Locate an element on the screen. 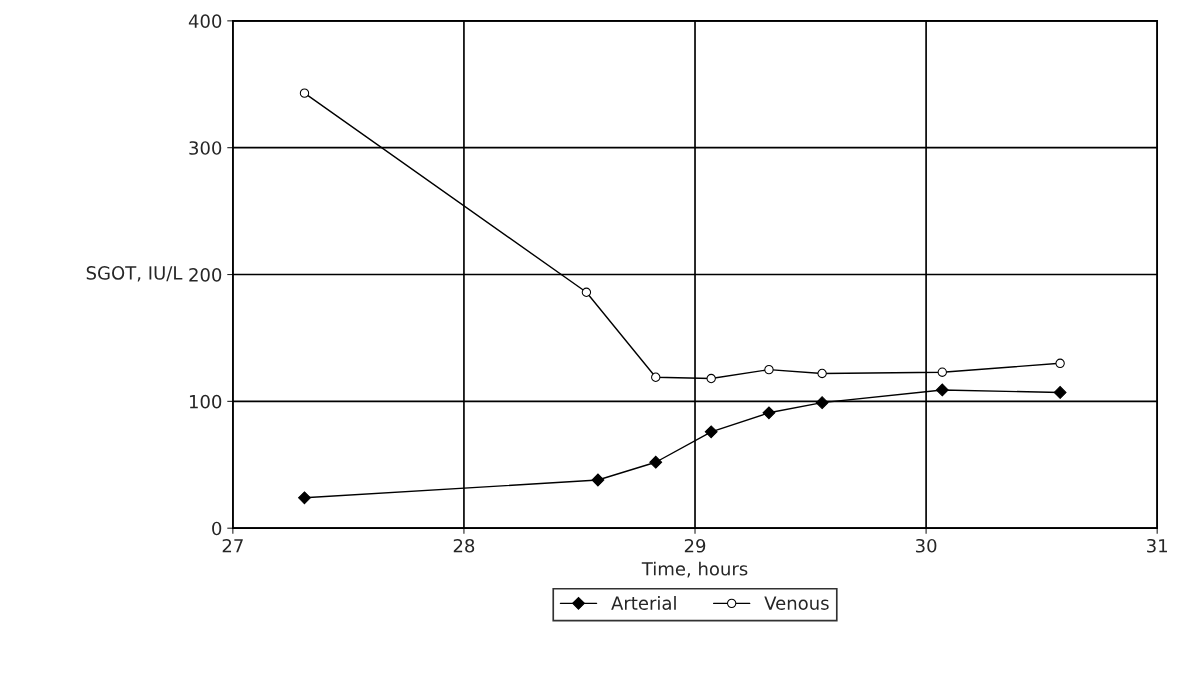  x-tick-label: 31 is located at coordinates (1157, 545).